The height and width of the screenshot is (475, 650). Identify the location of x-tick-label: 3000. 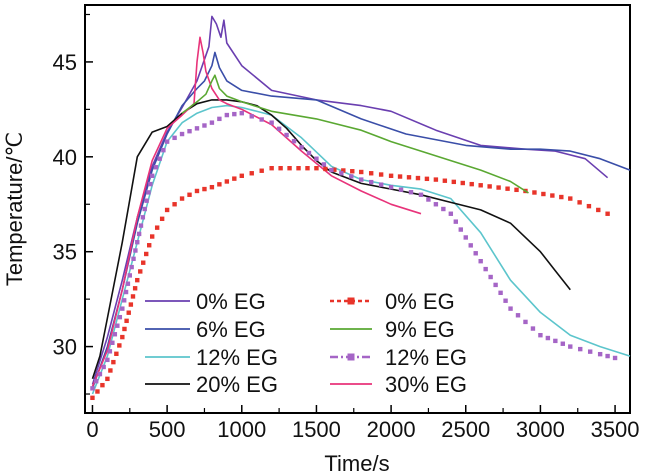
(540, 429).